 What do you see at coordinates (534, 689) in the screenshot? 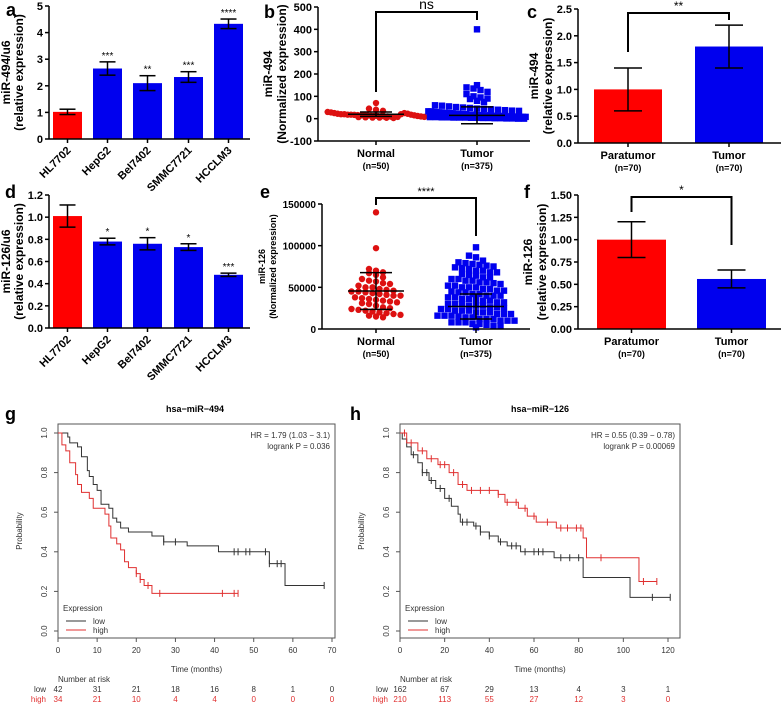
I see `risk-count: 13` at bounding box center [534, 689].